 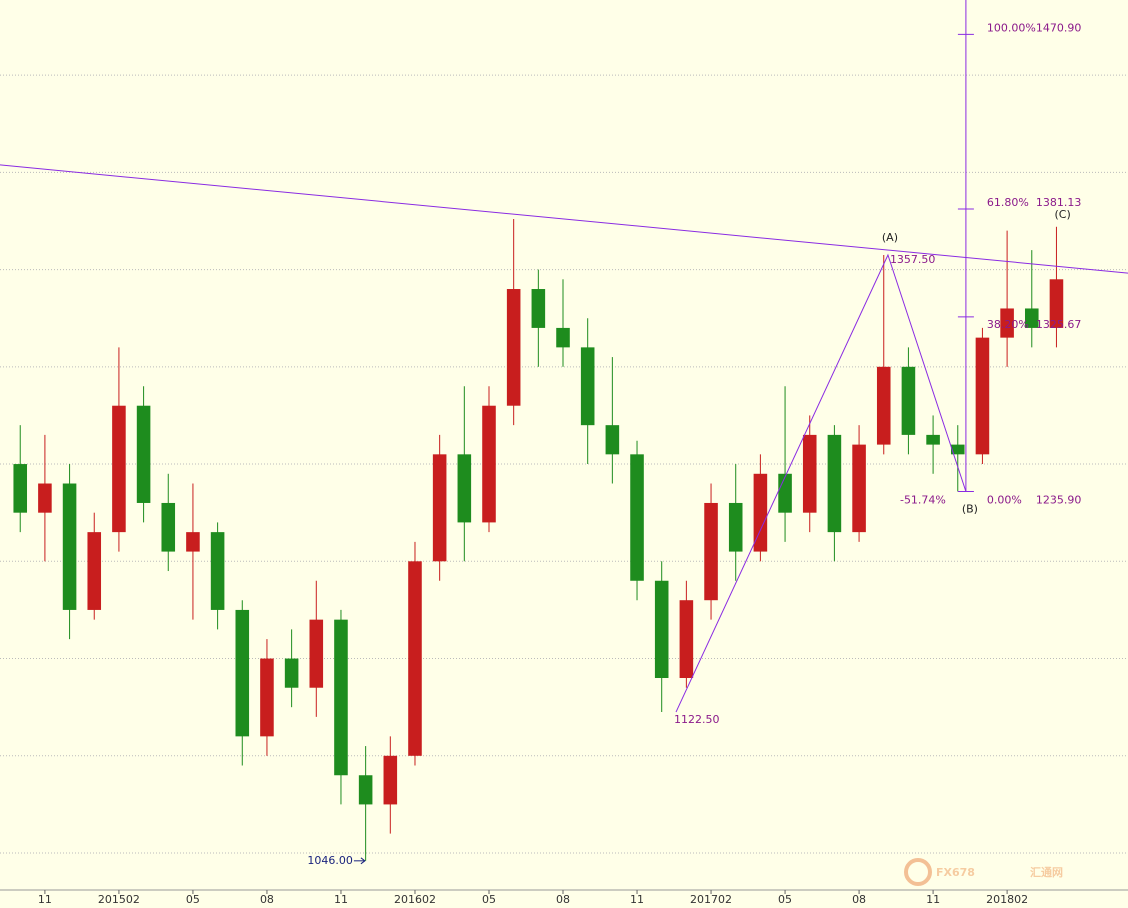 I want to click on arrow-head, so click(x=363, y=861).